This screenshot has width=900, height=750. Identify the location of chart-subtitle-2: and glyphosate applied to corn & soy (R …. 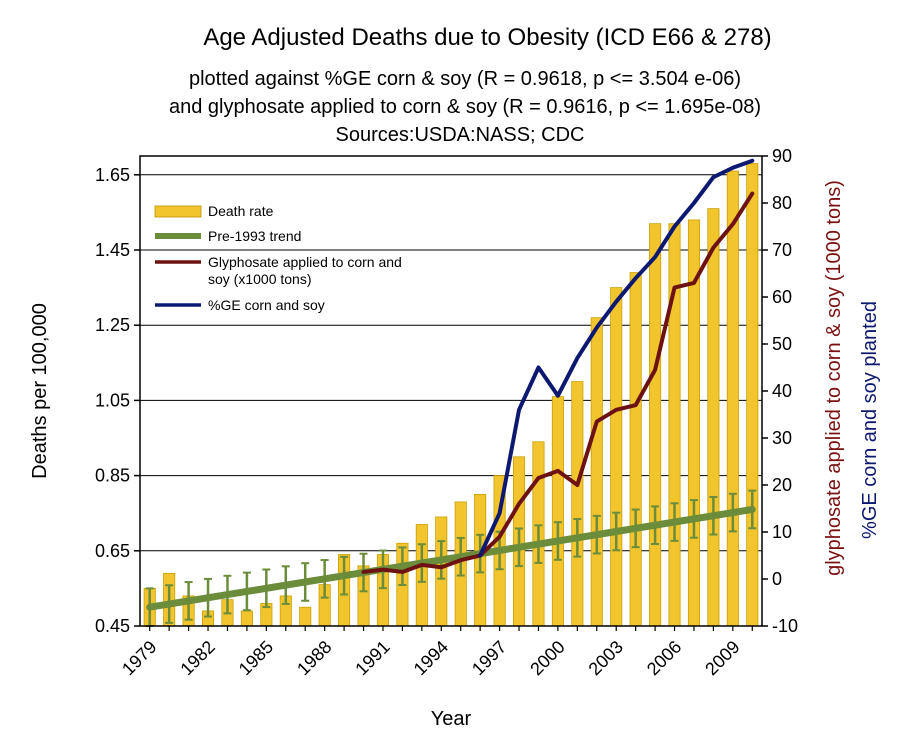
(465, 107).